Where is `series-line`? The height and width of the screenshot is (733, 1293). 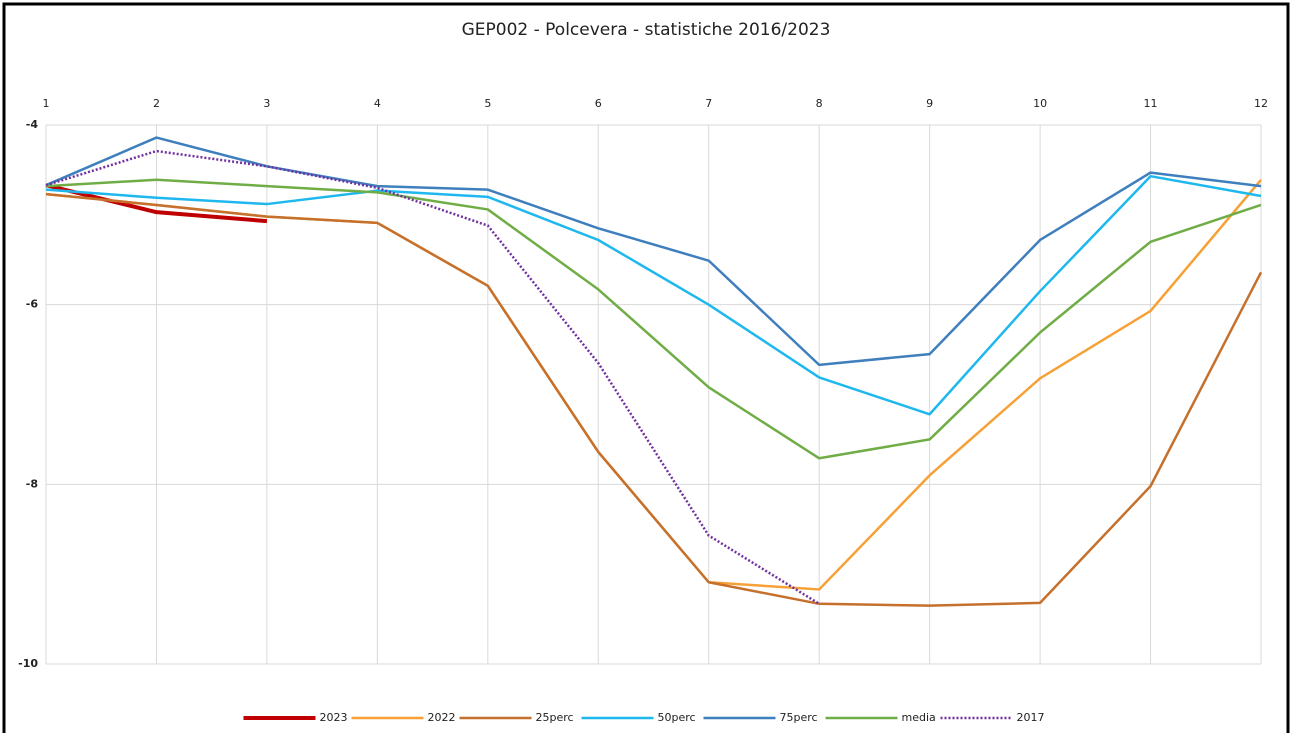
series-line is located at coordinates (156, 203).